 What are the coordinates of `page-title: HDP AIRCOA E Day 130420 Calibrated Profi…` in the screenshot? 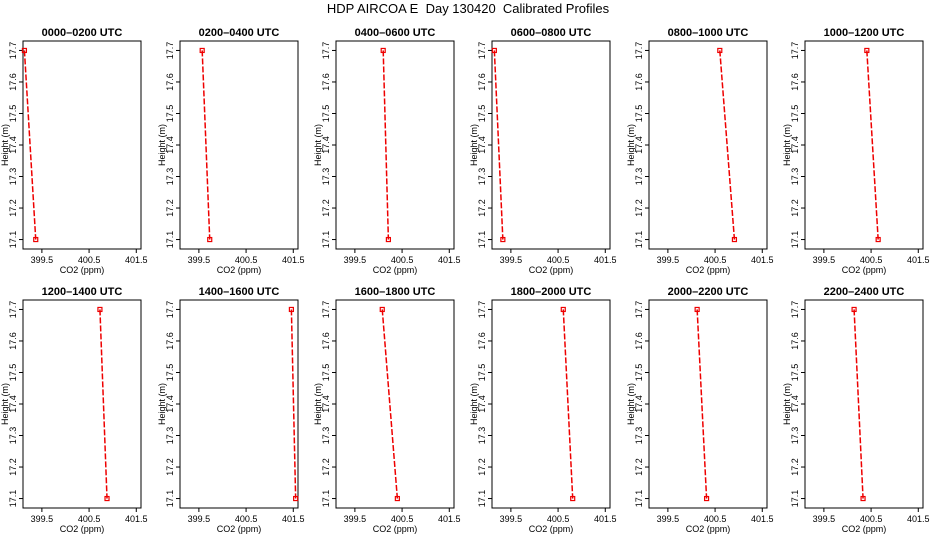 It's located at (468, 8).